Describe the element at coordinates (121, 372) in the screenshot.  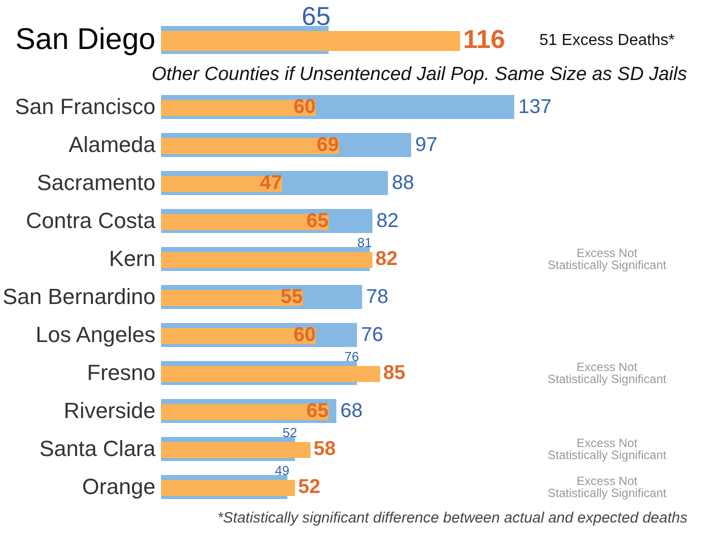
I see `y-tick-label: Fresno` at that location.